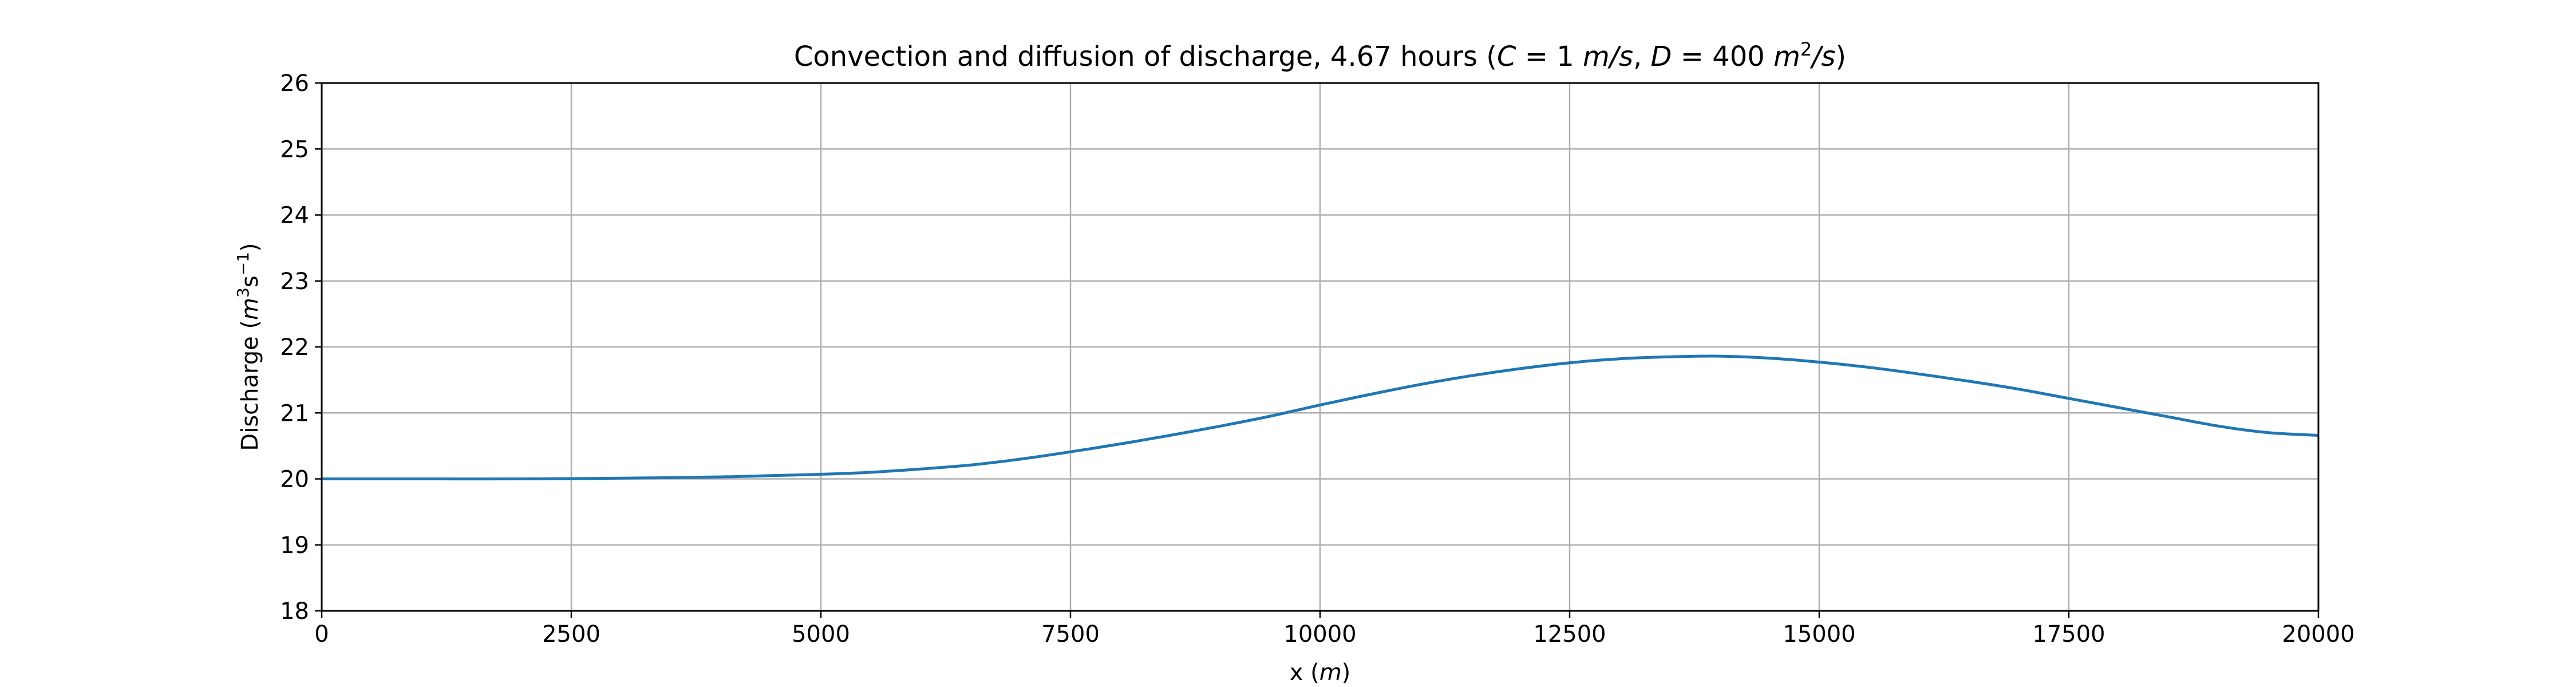 The width and height of the screenshot is (2576, 687). What do you see at coordinates (294, 150) in the screenshot?
I see `y-tick-label: 25` at bounding box center [294, 150].